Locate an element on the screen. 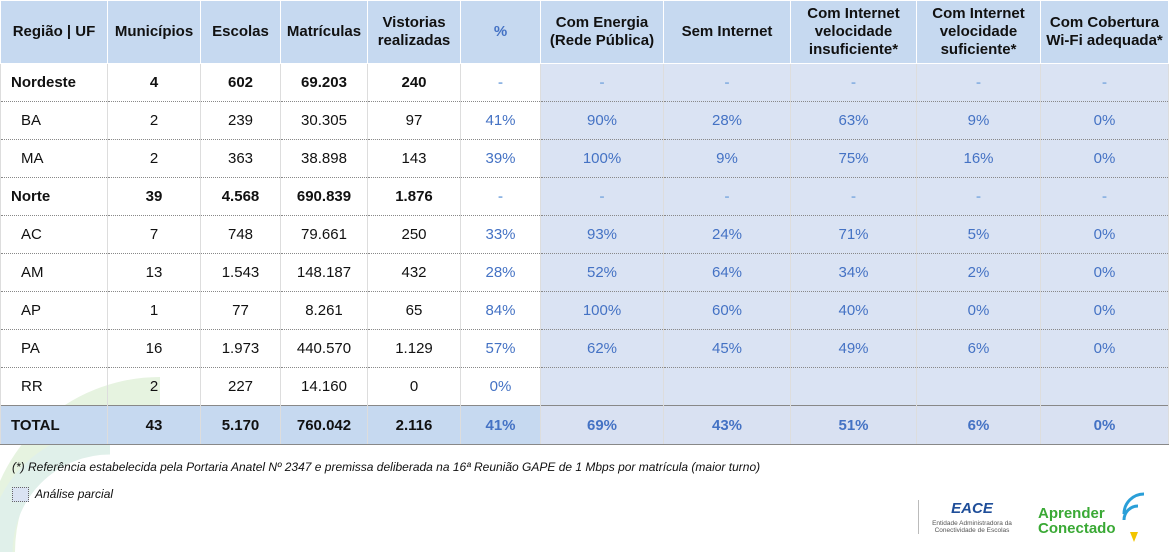 The image size is (1169, 552). cell: 5% is located at coordinates (978, 234).